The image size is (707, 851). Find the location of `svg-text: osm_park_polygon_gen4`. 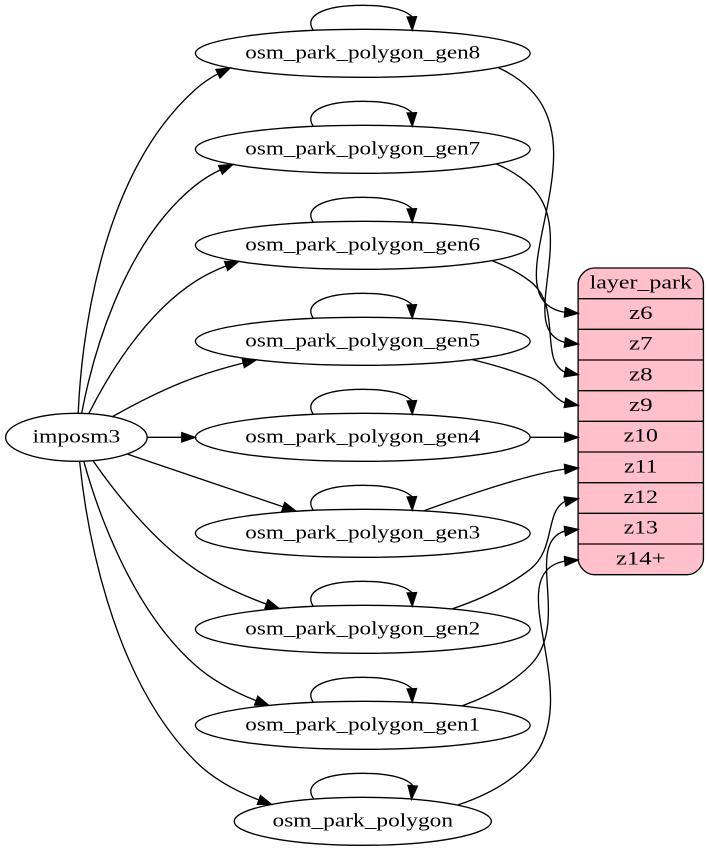

svg-text: osm_park_polygon_gen4 is located at coordinates (363, 436).